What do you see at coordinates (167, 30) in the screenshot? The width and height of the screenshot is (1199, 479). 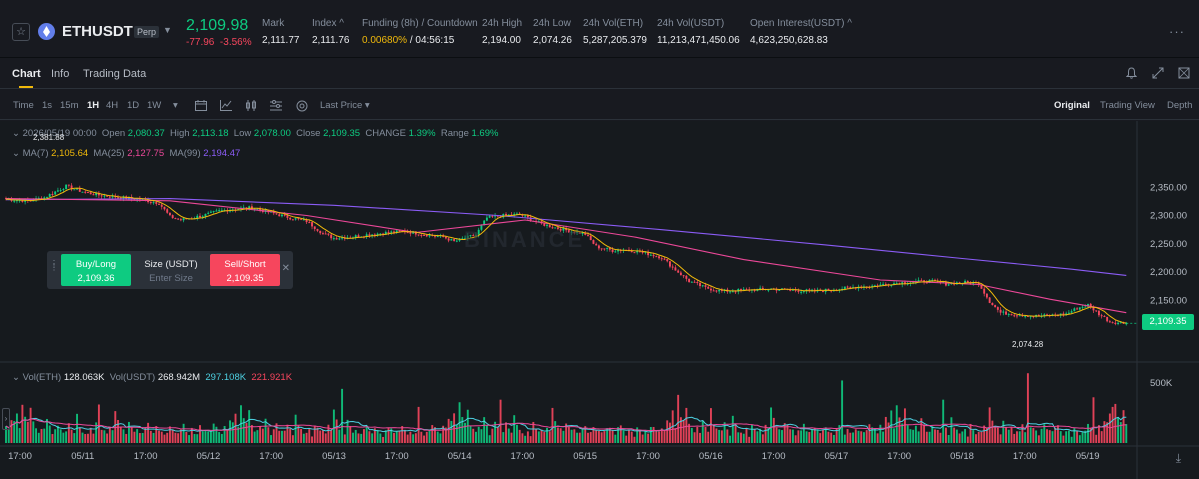 I see `symbol-dropdown-chevron-icon: ▼` at bounding box center [167, 30].